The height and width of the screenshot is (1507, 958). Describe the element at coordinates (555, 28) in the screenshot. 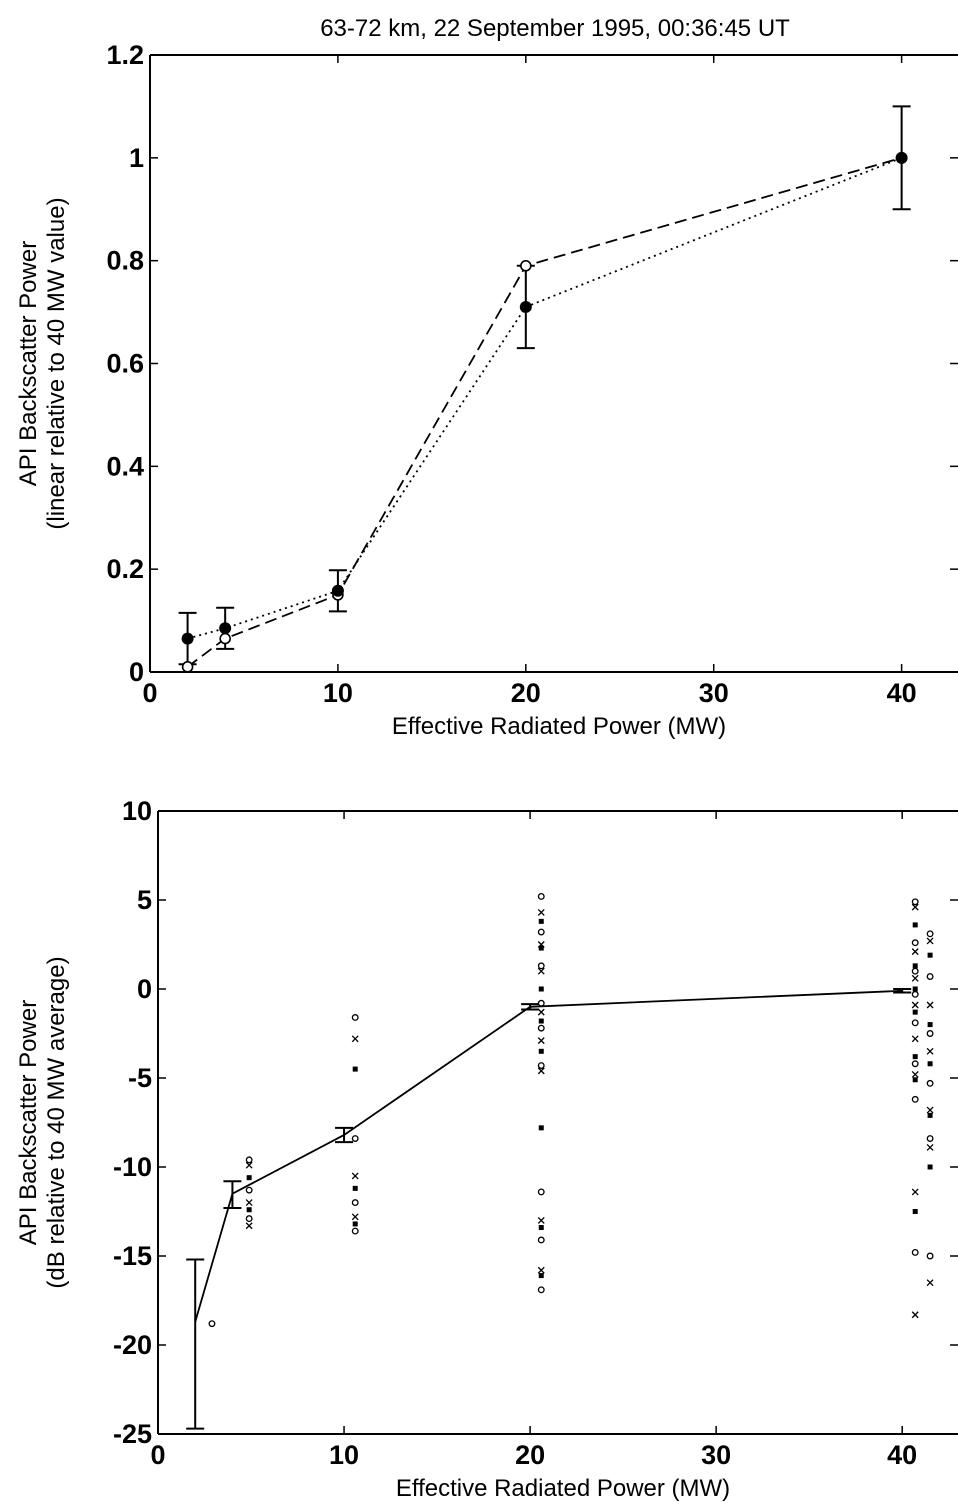

I see `chart-title: 63-72 km, 22 September 1995, 00:36:45 UT` at that location.